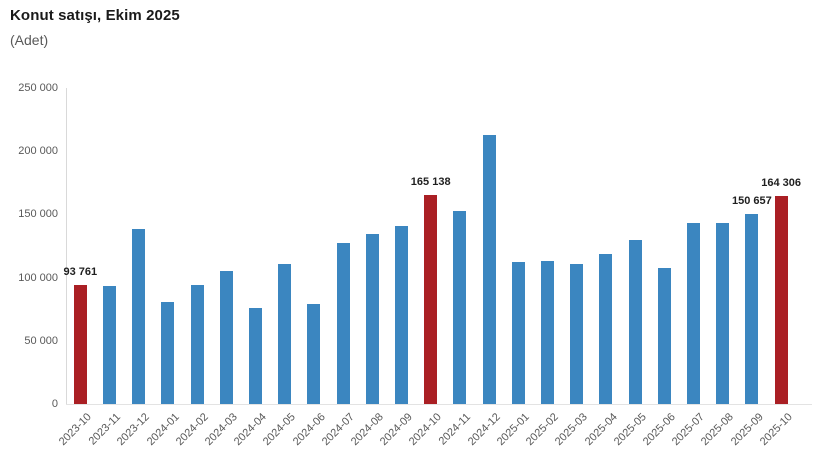 The width and height of the screenshot is (820, 471). What do you see at coordinates (439, 404) in the screenshot?
I see `x-axis-line` at bounding box center [439, 404].